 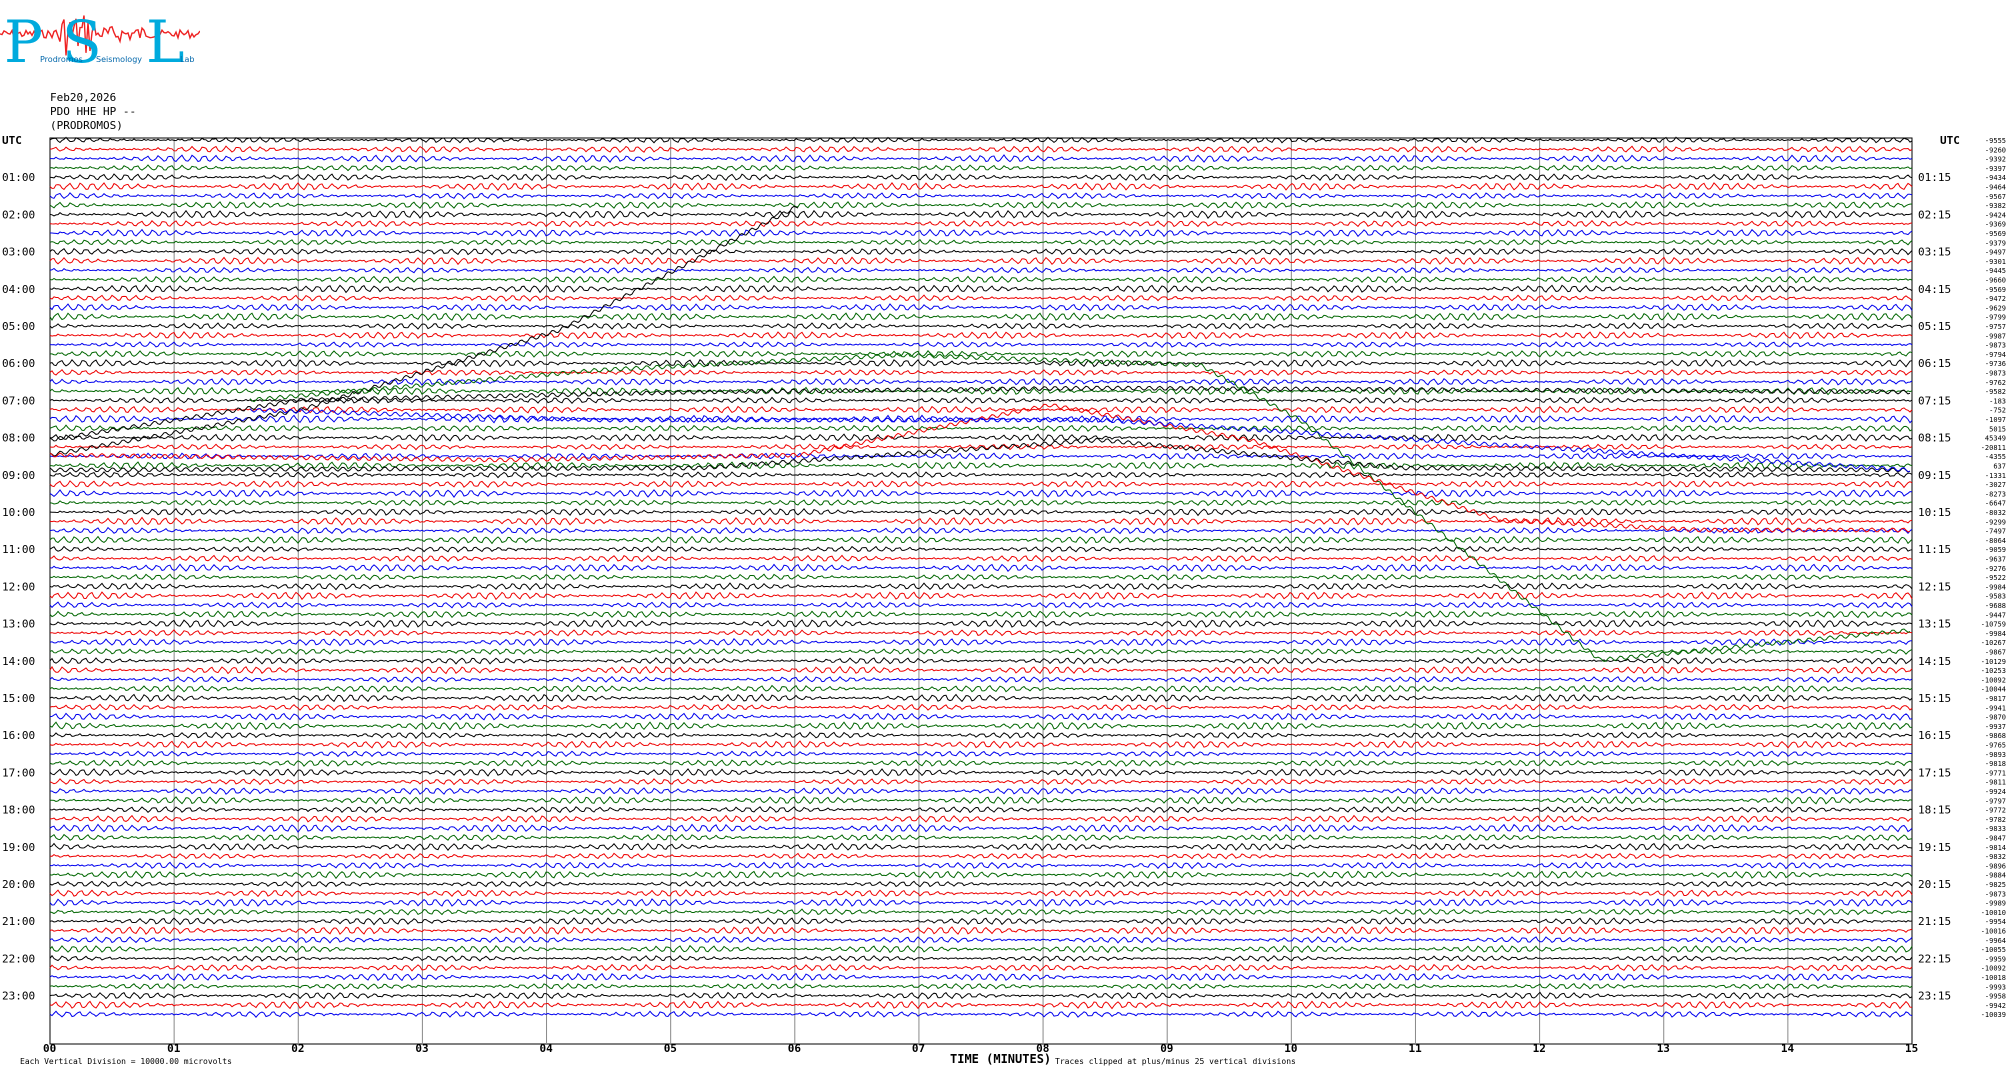 I want to click on trace-offset-label: -9942, so click(x=1995, y=1006).